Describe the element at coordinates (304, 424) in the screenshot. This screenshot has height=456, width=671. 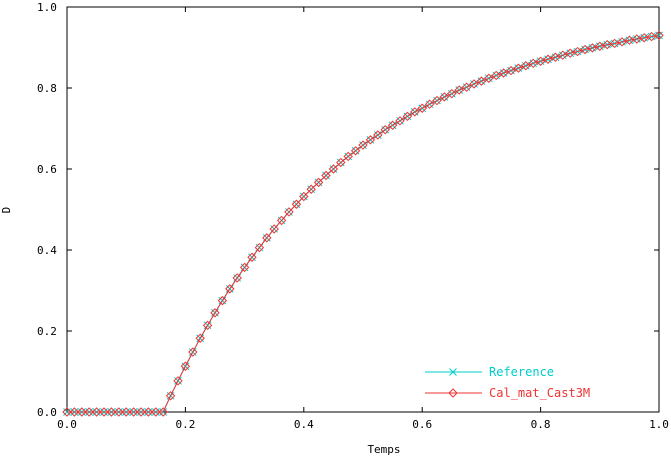
I see `x-tick-label: 0.4` at that location.